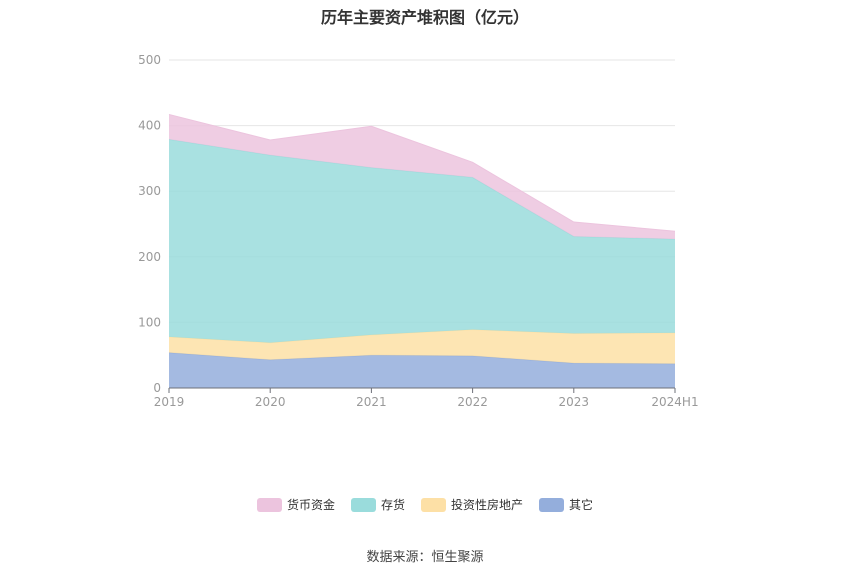 The width and height of the screenshot is (850, 575). What do you see at coordinates (377, 504) in the screenshot?
I see `legend-item: 存货` at bounding box center [377, 504].